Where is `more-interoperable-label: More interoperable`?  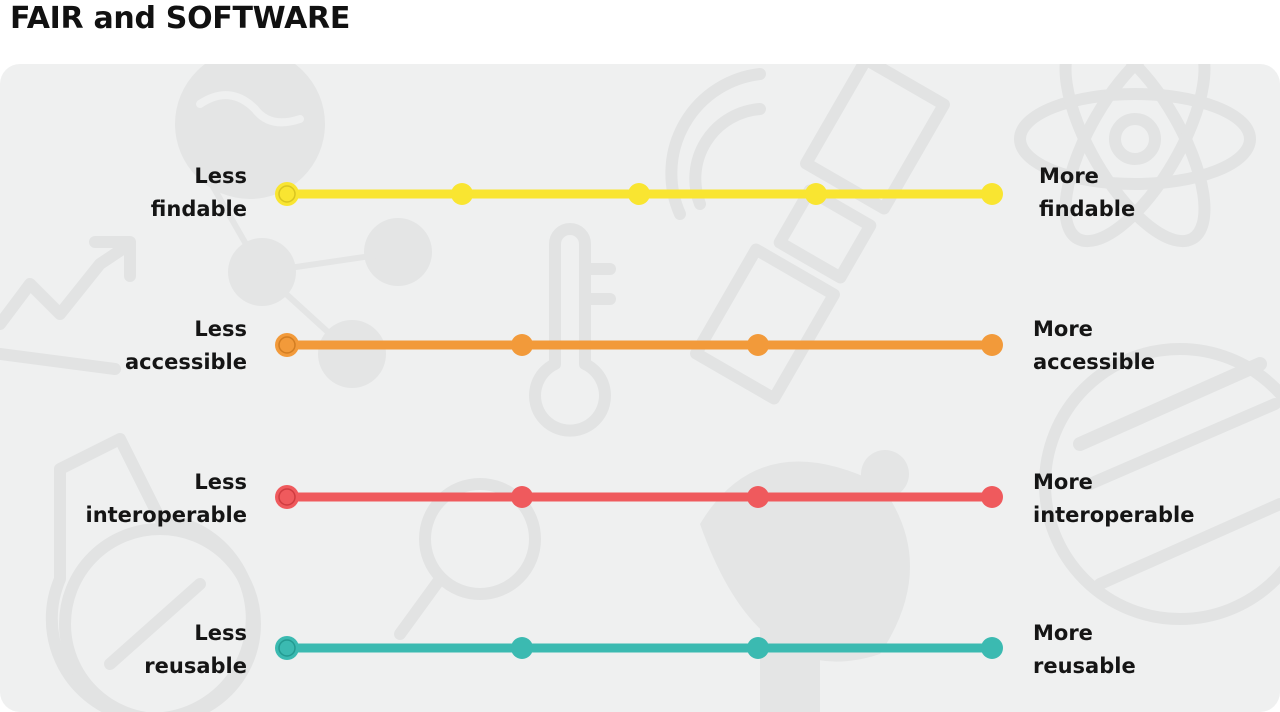 more-interoperable-label: More interoperable is located at coordinates (1114, 498).